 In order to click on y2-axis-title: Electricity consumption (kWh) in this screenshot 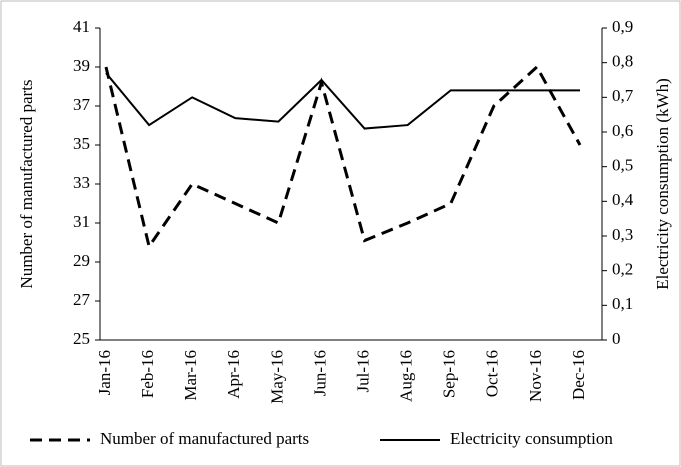, I will do `click(662, 184)`.